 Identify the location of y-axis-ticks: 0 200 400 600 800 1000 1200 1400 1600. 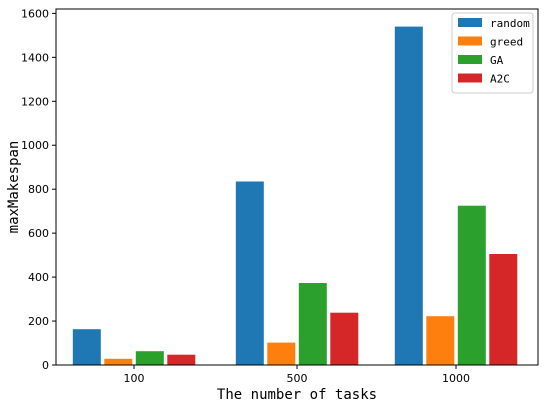
(38, 189).